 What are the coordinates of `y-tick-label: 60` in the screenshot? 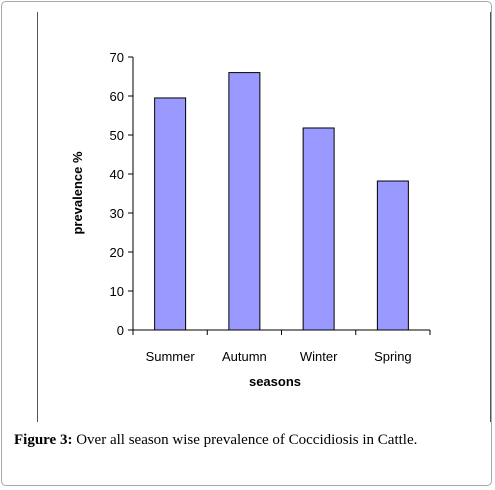 It's located at (117, 96).